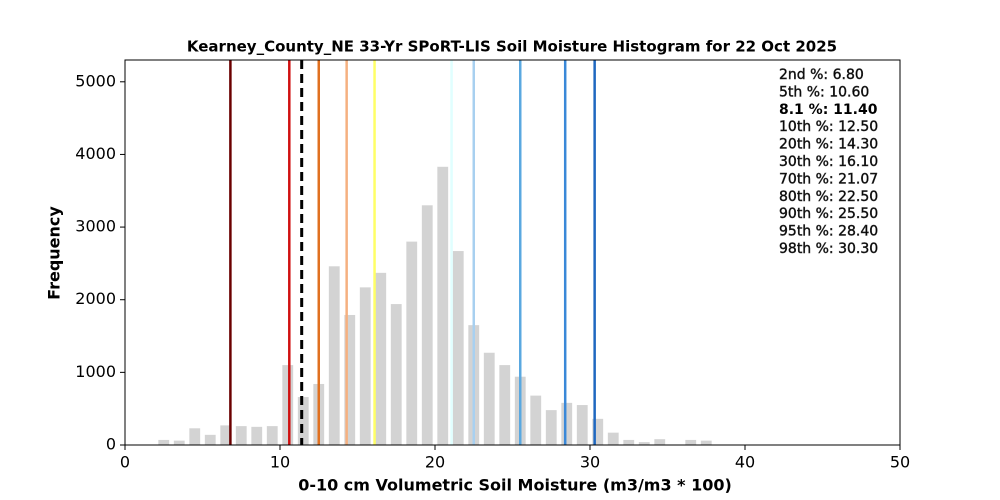  What do you see at coordinates (125, 462) in the screenshot?
I see `x-tick-label: 0` at bounding box center [125, 462].